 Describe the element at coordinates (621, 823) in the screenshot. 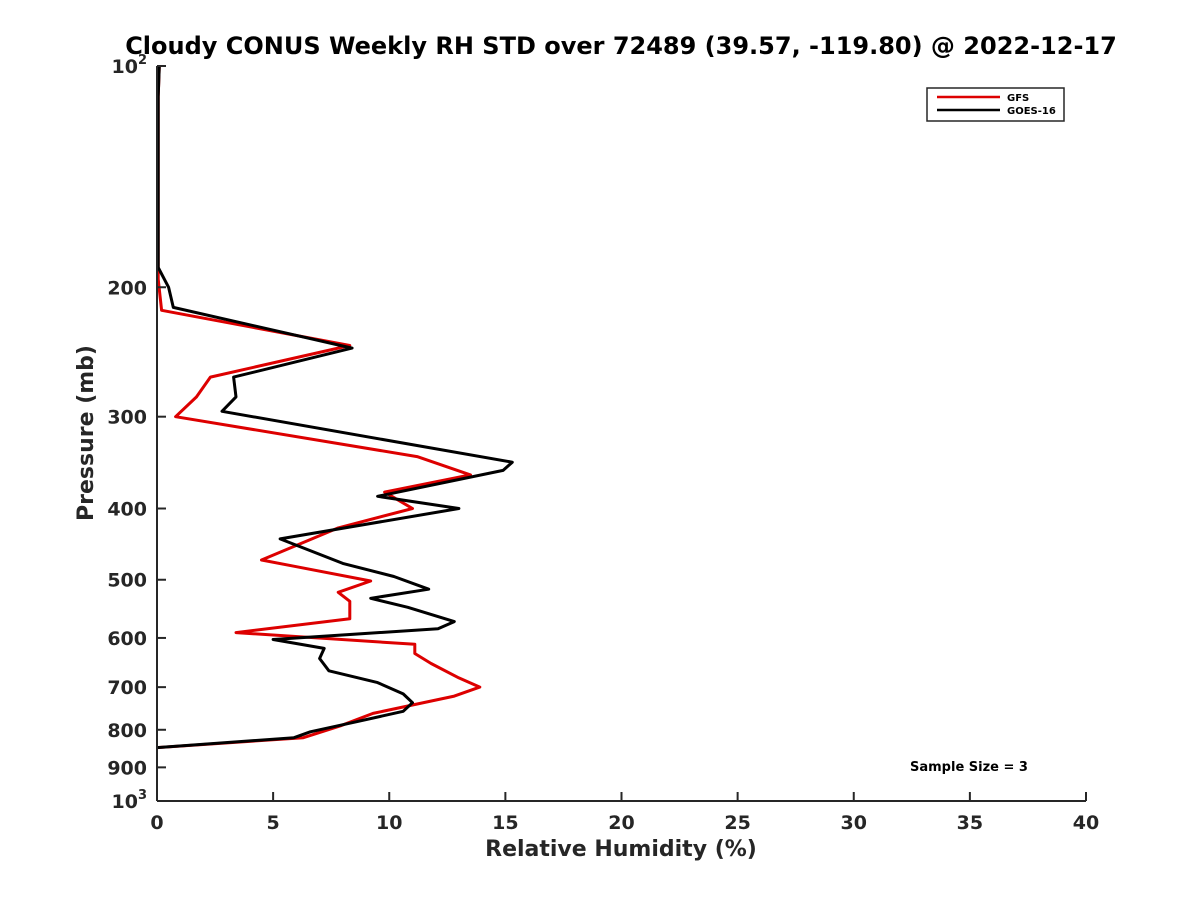

I see `x-tick-label: 20` at that location.